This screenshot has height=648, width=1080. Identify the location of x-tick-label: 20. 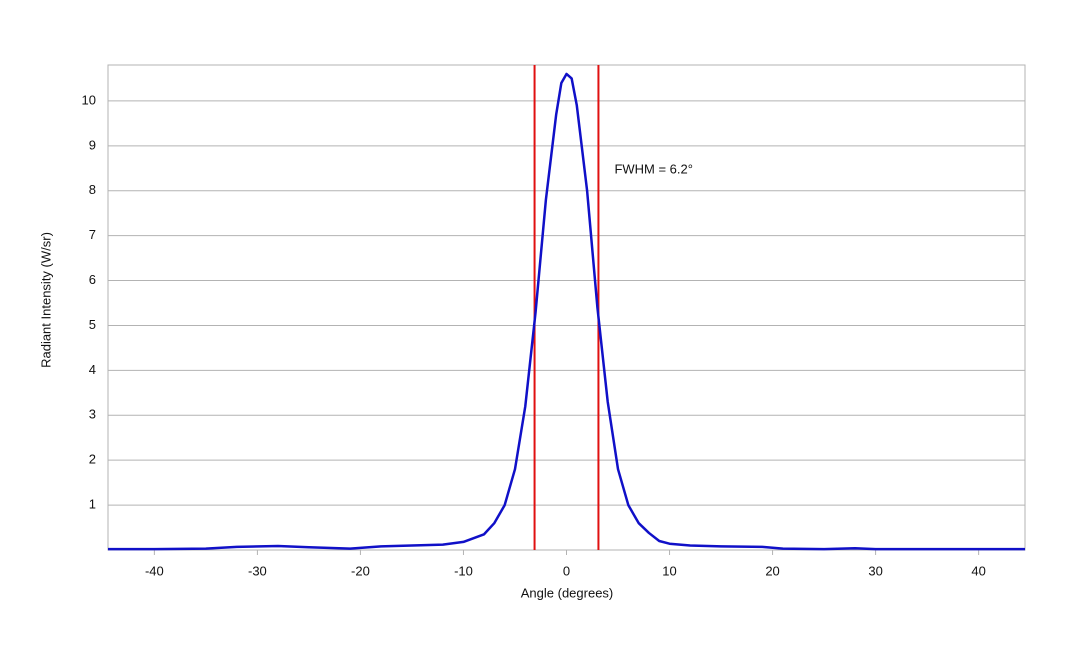
(772, 570).